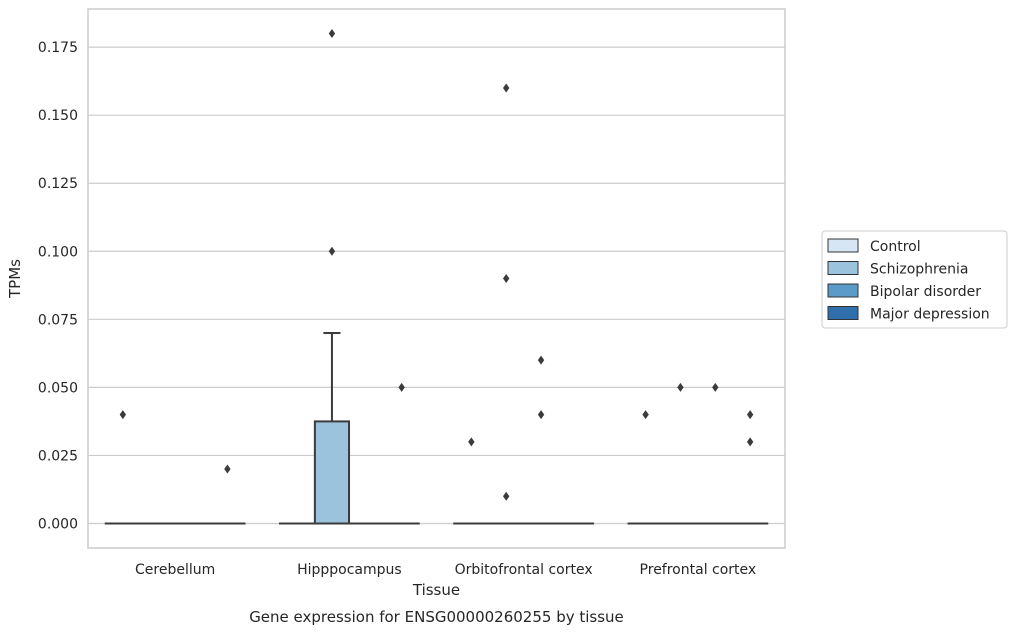 The width and height of the screenshot is (1017, 634). What do you see at coordinates (436, 590) in the screenshot?
I see `x-axis-label: Tissue` at bounding box center [436, 590].